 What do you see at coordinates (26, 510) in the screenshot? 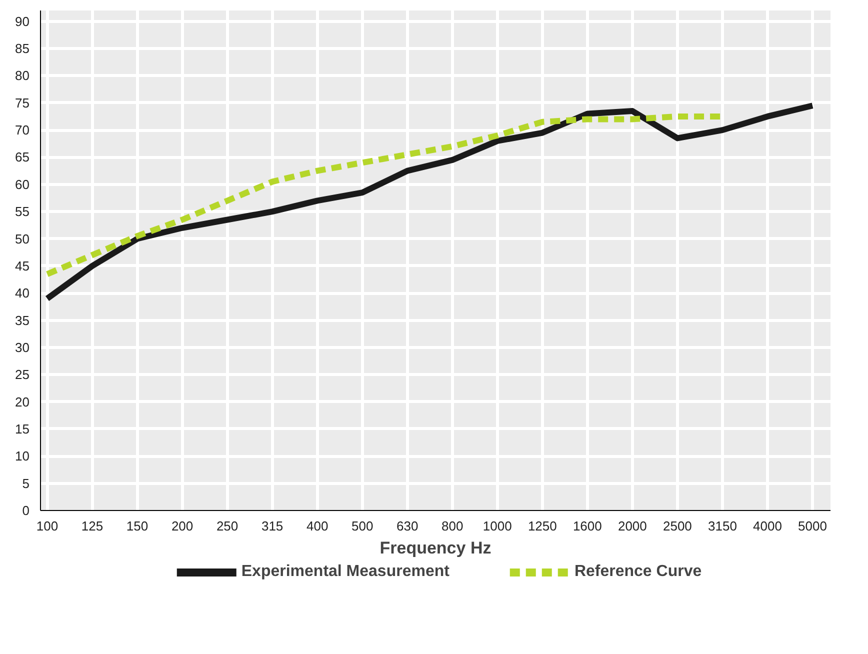
I see `y-tick-label: 0` at bounding box center [26, 510].